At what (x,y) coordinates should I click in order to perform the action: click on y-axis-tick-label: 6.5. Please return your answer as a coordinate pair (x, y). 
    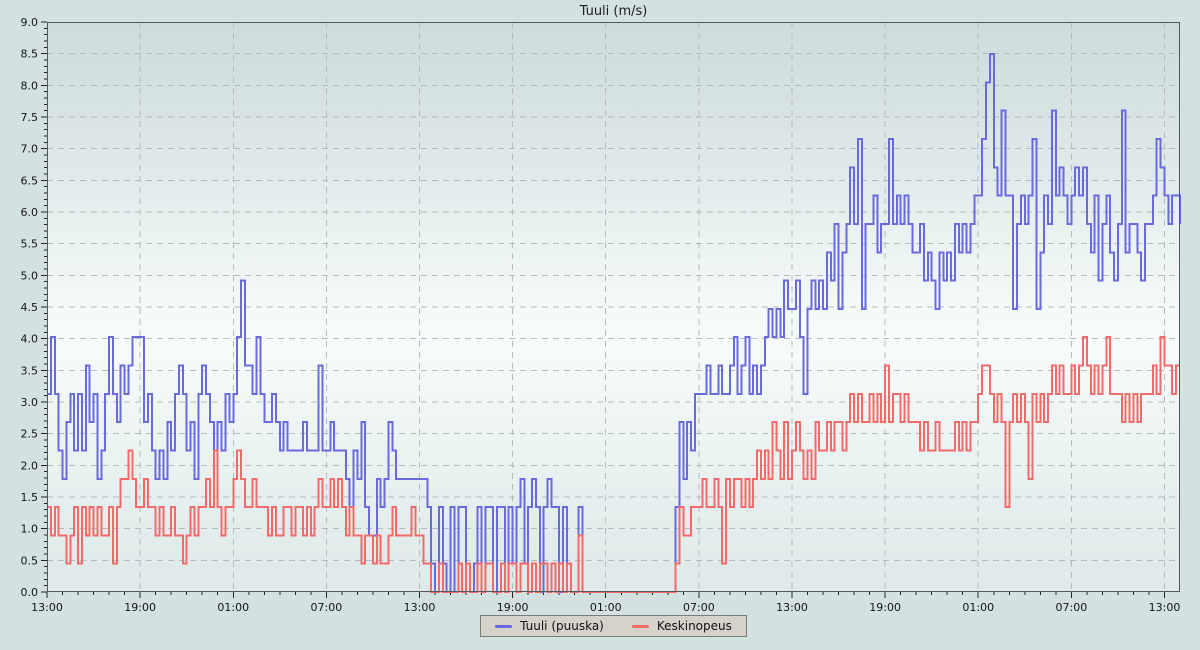
    Looking at the image, I should click on (30, 180).